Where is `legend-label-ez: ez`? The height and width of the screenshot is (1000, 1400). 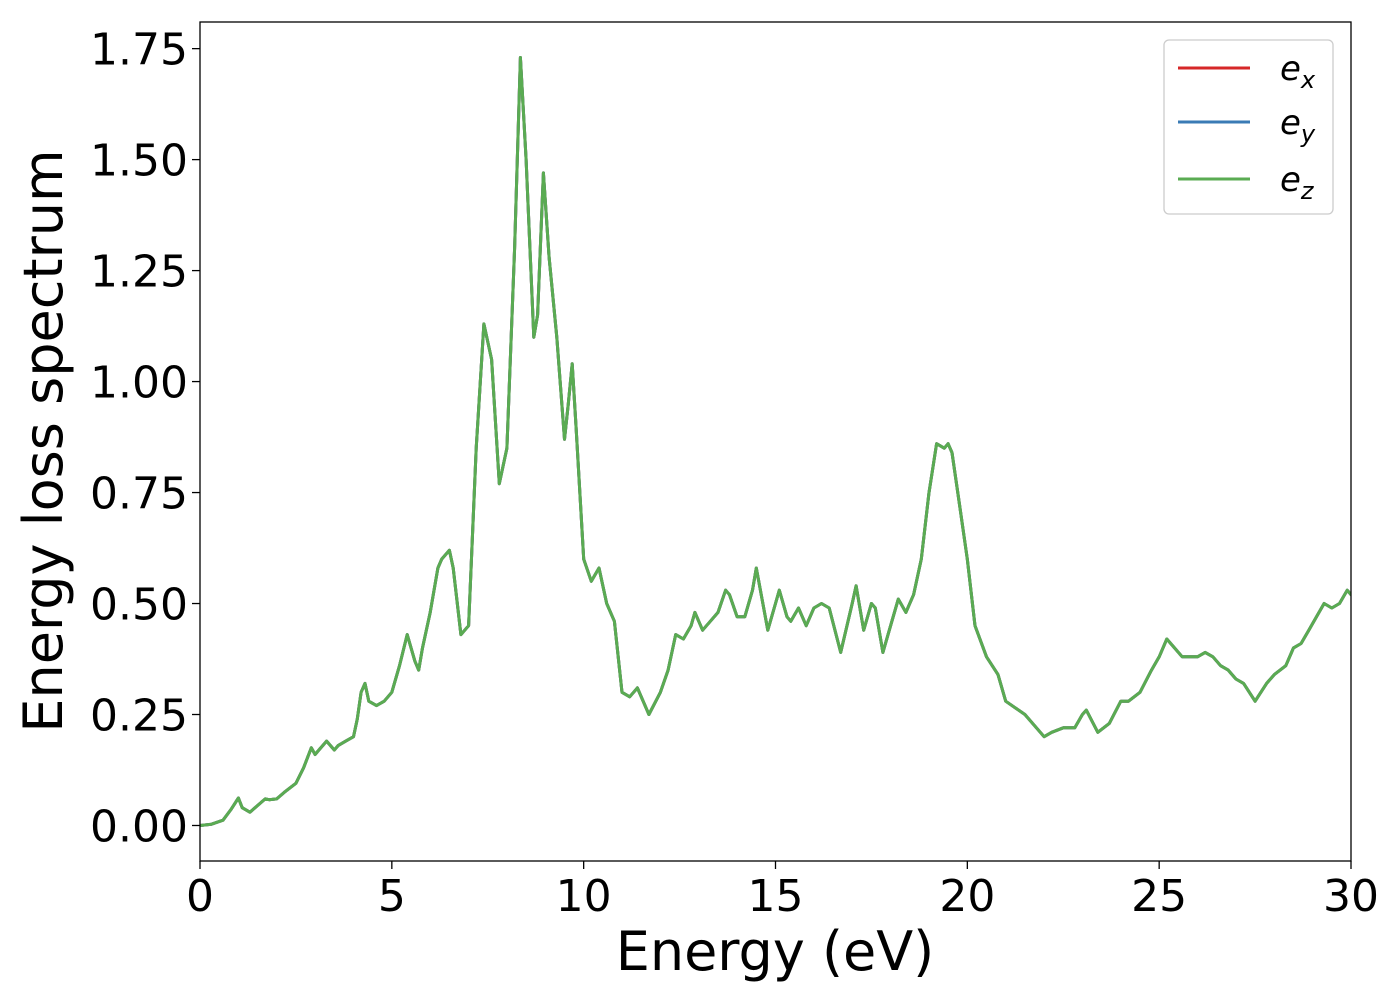
legend-label-ez: ez is located at coordinates (1297, 182).